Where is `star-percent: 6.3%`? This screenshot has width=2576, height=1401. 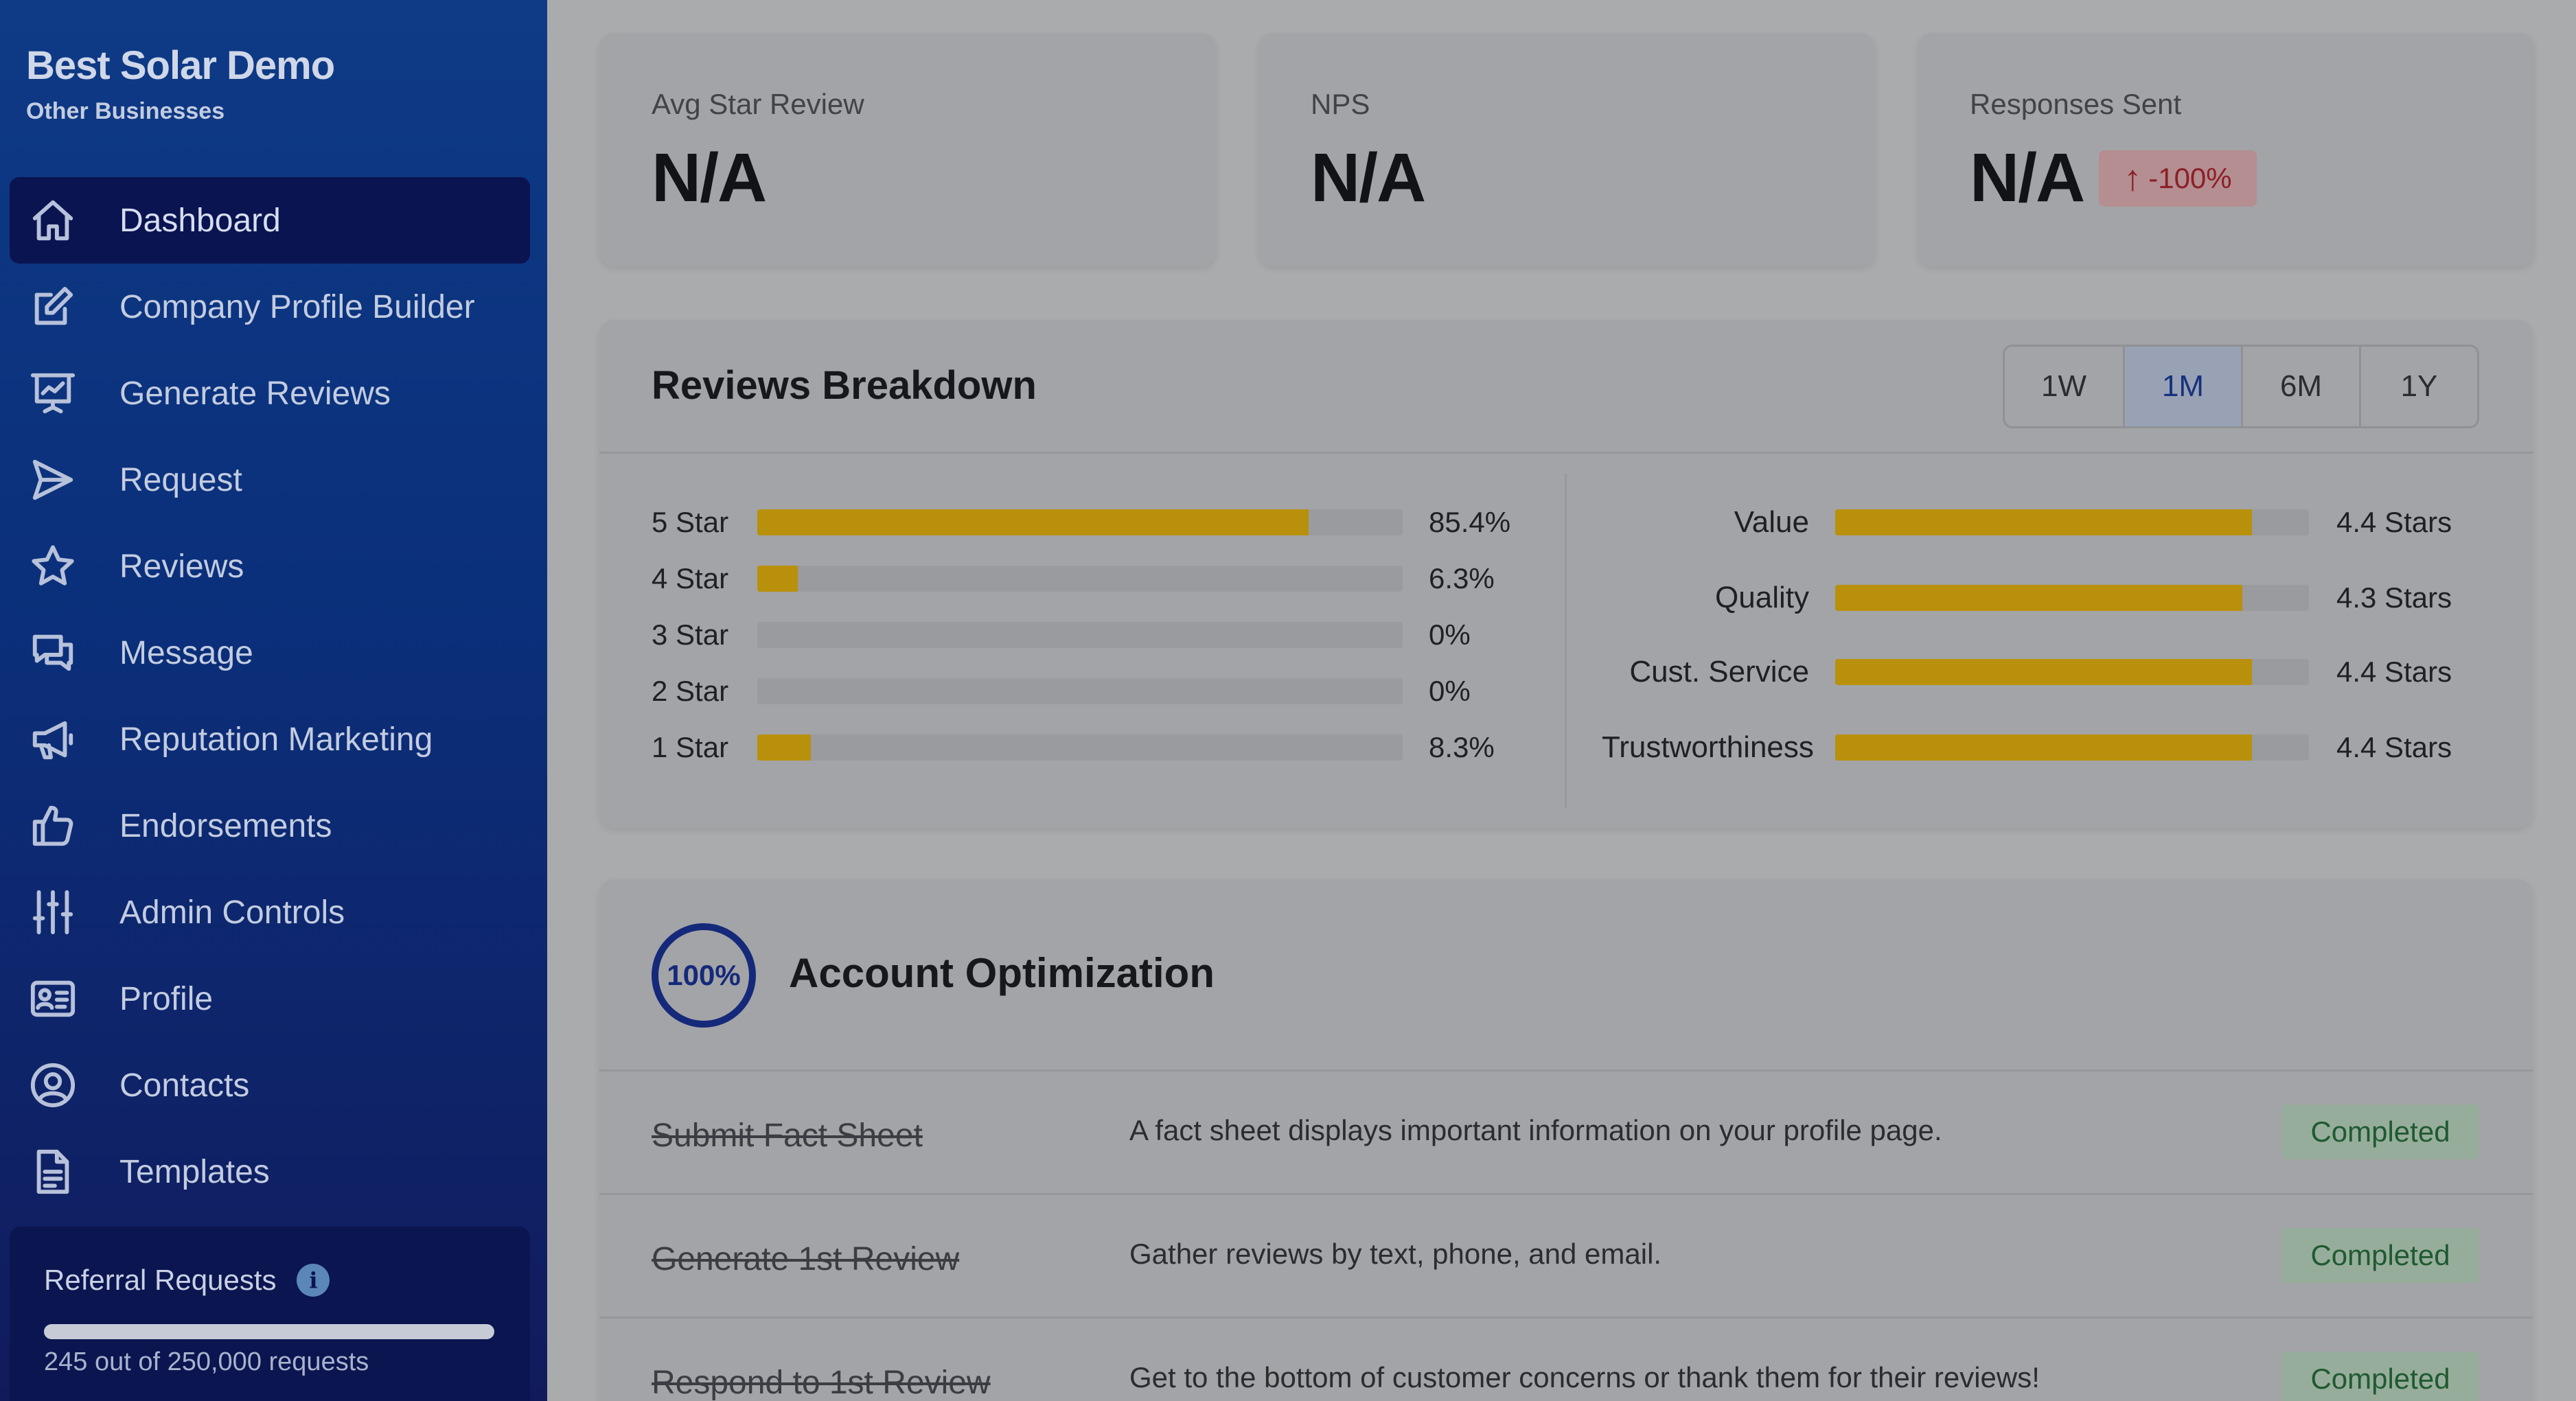
star-percent: 6.3% is located at coordinates (1462, 578).